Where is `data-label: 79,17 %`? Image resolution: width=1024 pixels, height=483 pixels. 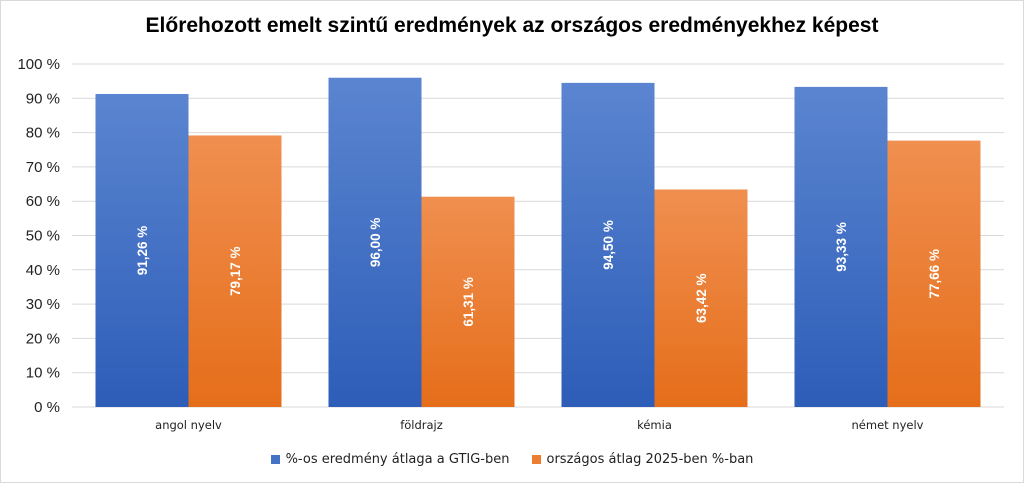
data-label: 79,17 % is located at coordinates (235, 271).